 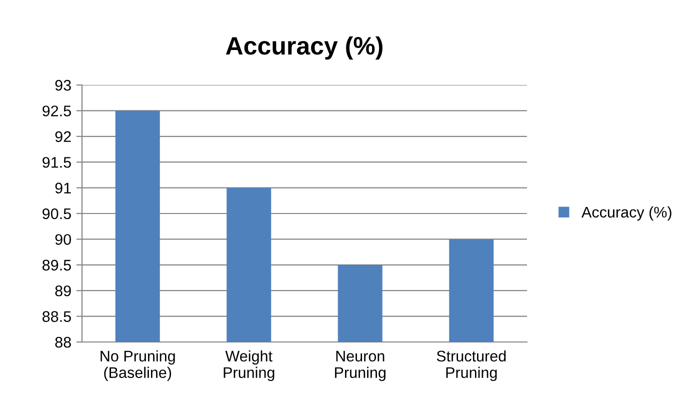 What do you see at coordinates (249, 366) in the screenshot?
I see `x-tick-label: Weight Pruning` at bounding box center [249, 366].